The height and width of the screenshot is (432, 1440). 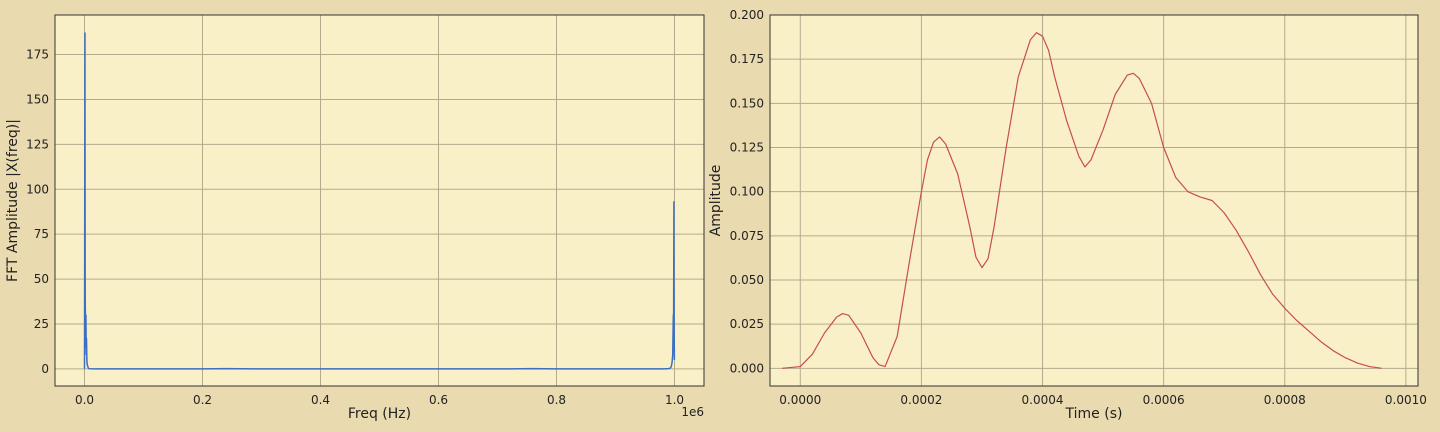 I want to click on time-x-tick-label: 0.0010, so click(x=1406, y=400).